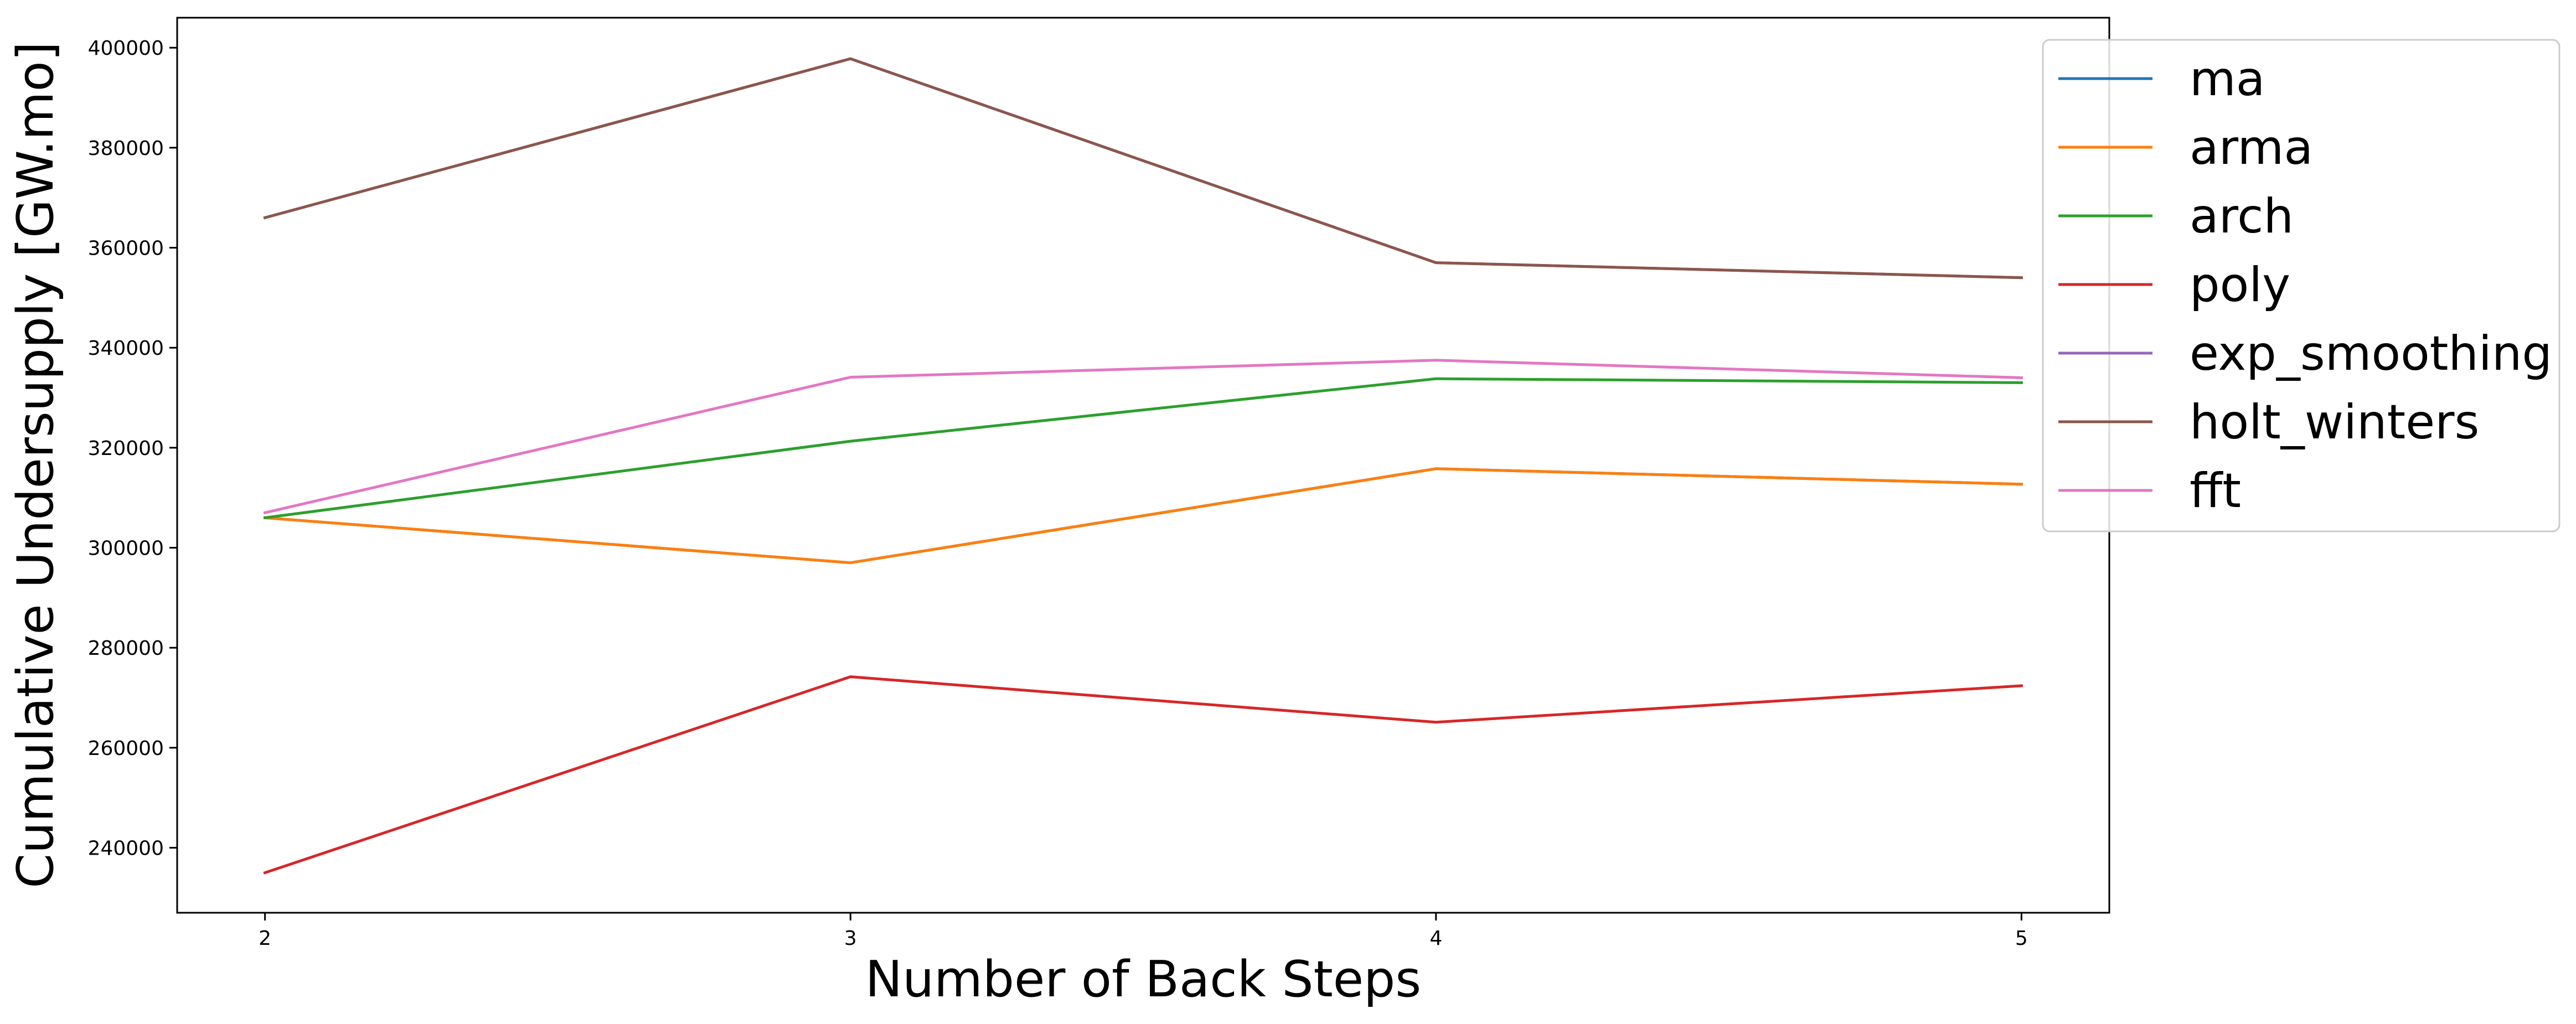 The image size is (2576, 1024). I want to click on series-line-holt-winters, so click(1143, 168).